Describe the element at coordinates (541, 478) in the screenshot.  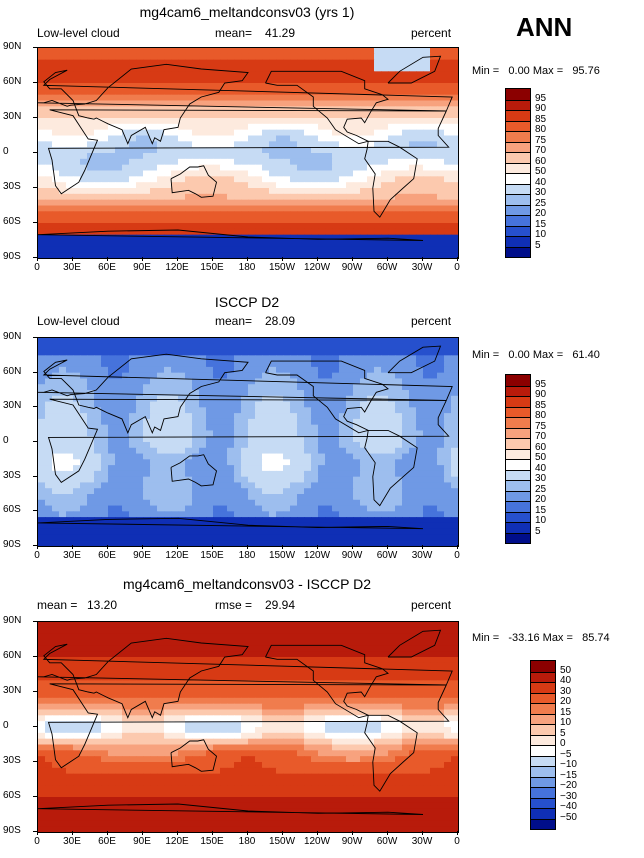
I see `colorbar-label: 30` at that location.